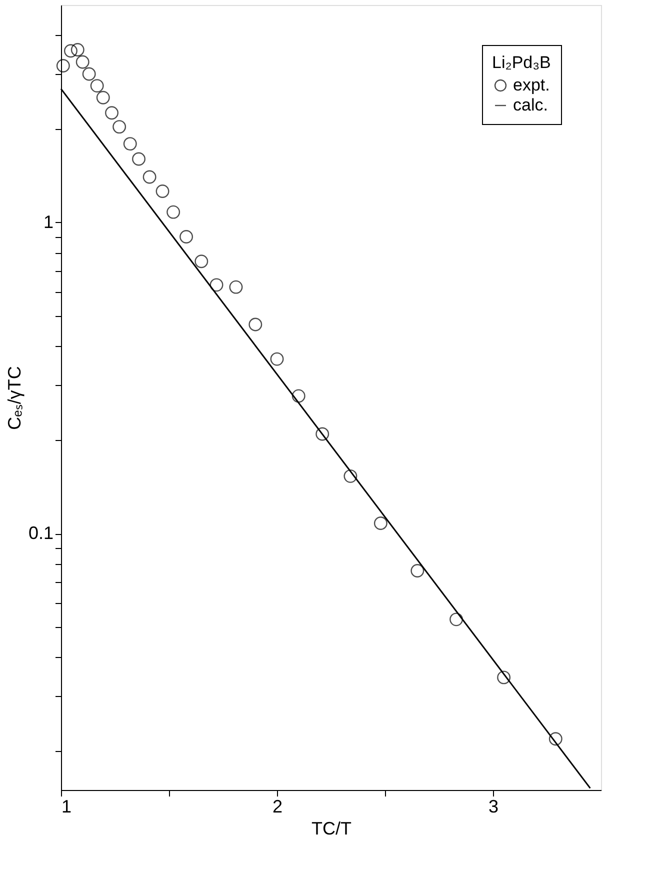 This screenshot has width=652, height=875. I want to click on x-tick-label: 3, so click(493, 806).